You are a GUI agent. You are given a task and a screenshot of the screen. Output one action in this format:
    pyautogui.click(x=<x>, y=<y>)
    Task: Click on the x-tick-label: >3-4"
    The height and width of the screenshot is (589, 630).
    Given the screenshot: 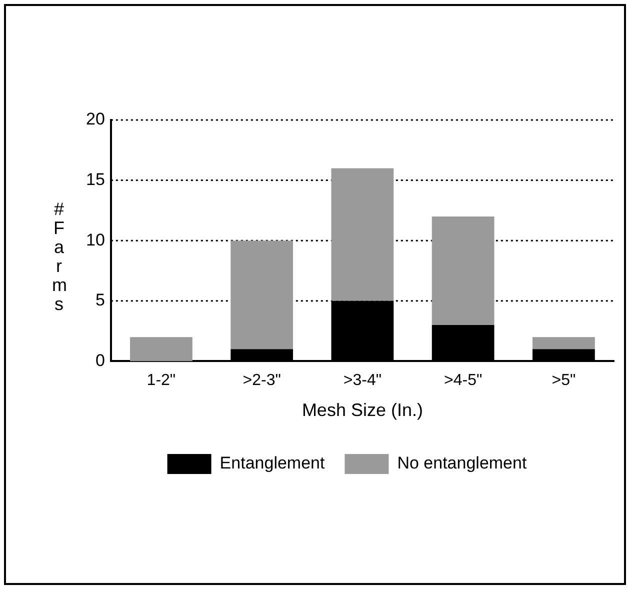 What is the action you would take?
    pyautogui.click(x=362, y=381)
    